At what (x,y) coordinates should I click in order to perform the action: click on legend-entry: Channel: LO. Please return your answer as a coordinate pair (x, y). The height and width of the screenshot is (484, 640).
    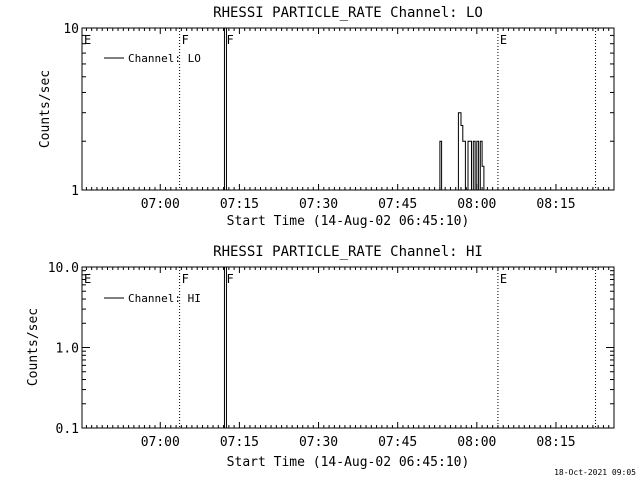
    Looking at the image, I should click on (164, 58).